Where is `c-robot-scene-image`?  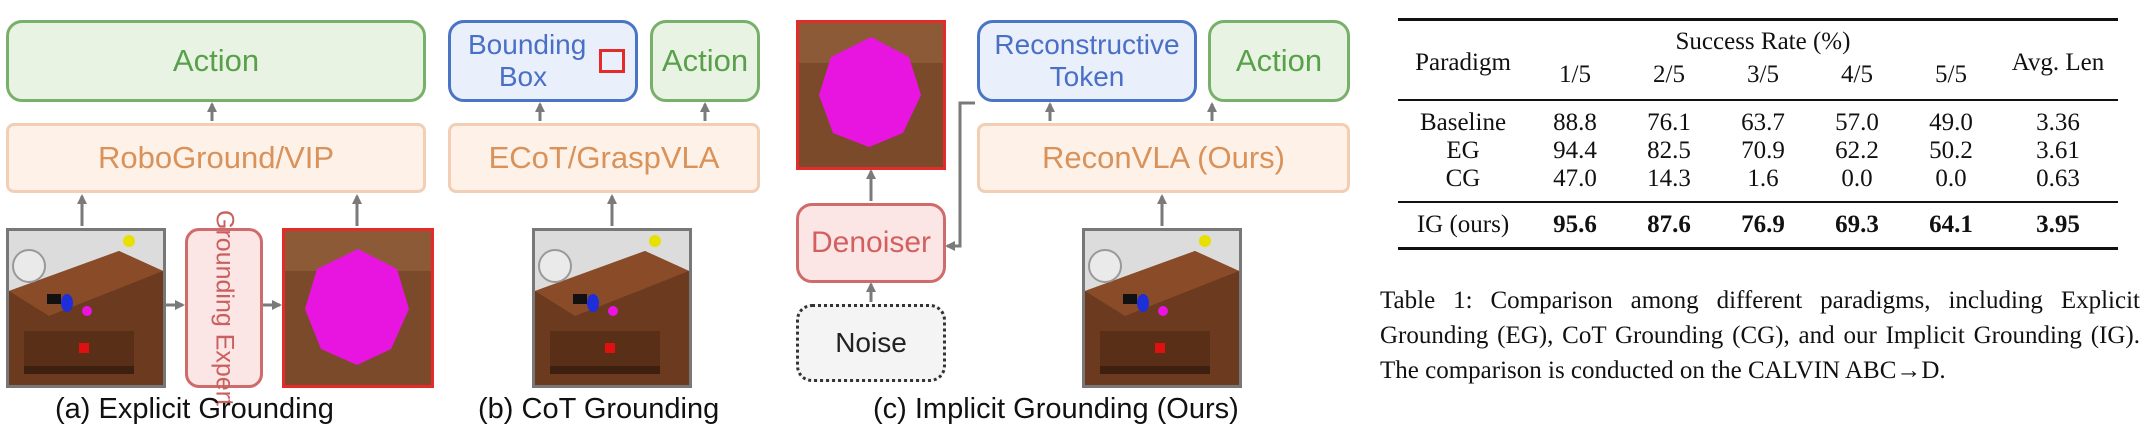 c-robot-scene-image is located at coordinates (1162, 308).